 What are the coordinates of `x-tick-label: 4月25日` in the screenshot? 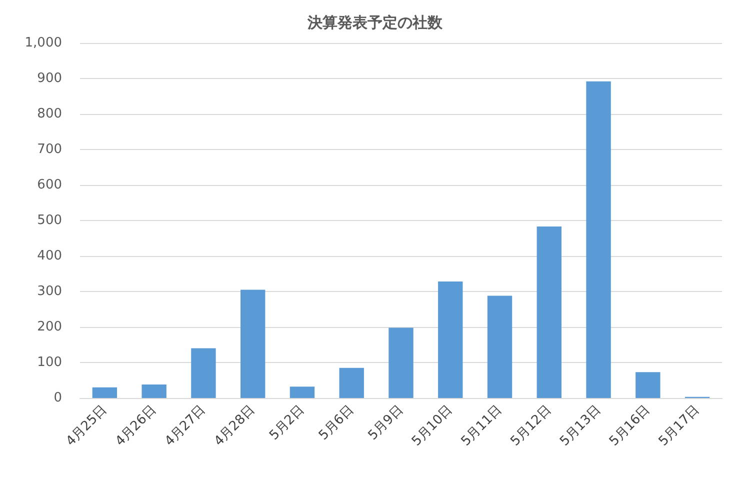 It's located at (86, 426).